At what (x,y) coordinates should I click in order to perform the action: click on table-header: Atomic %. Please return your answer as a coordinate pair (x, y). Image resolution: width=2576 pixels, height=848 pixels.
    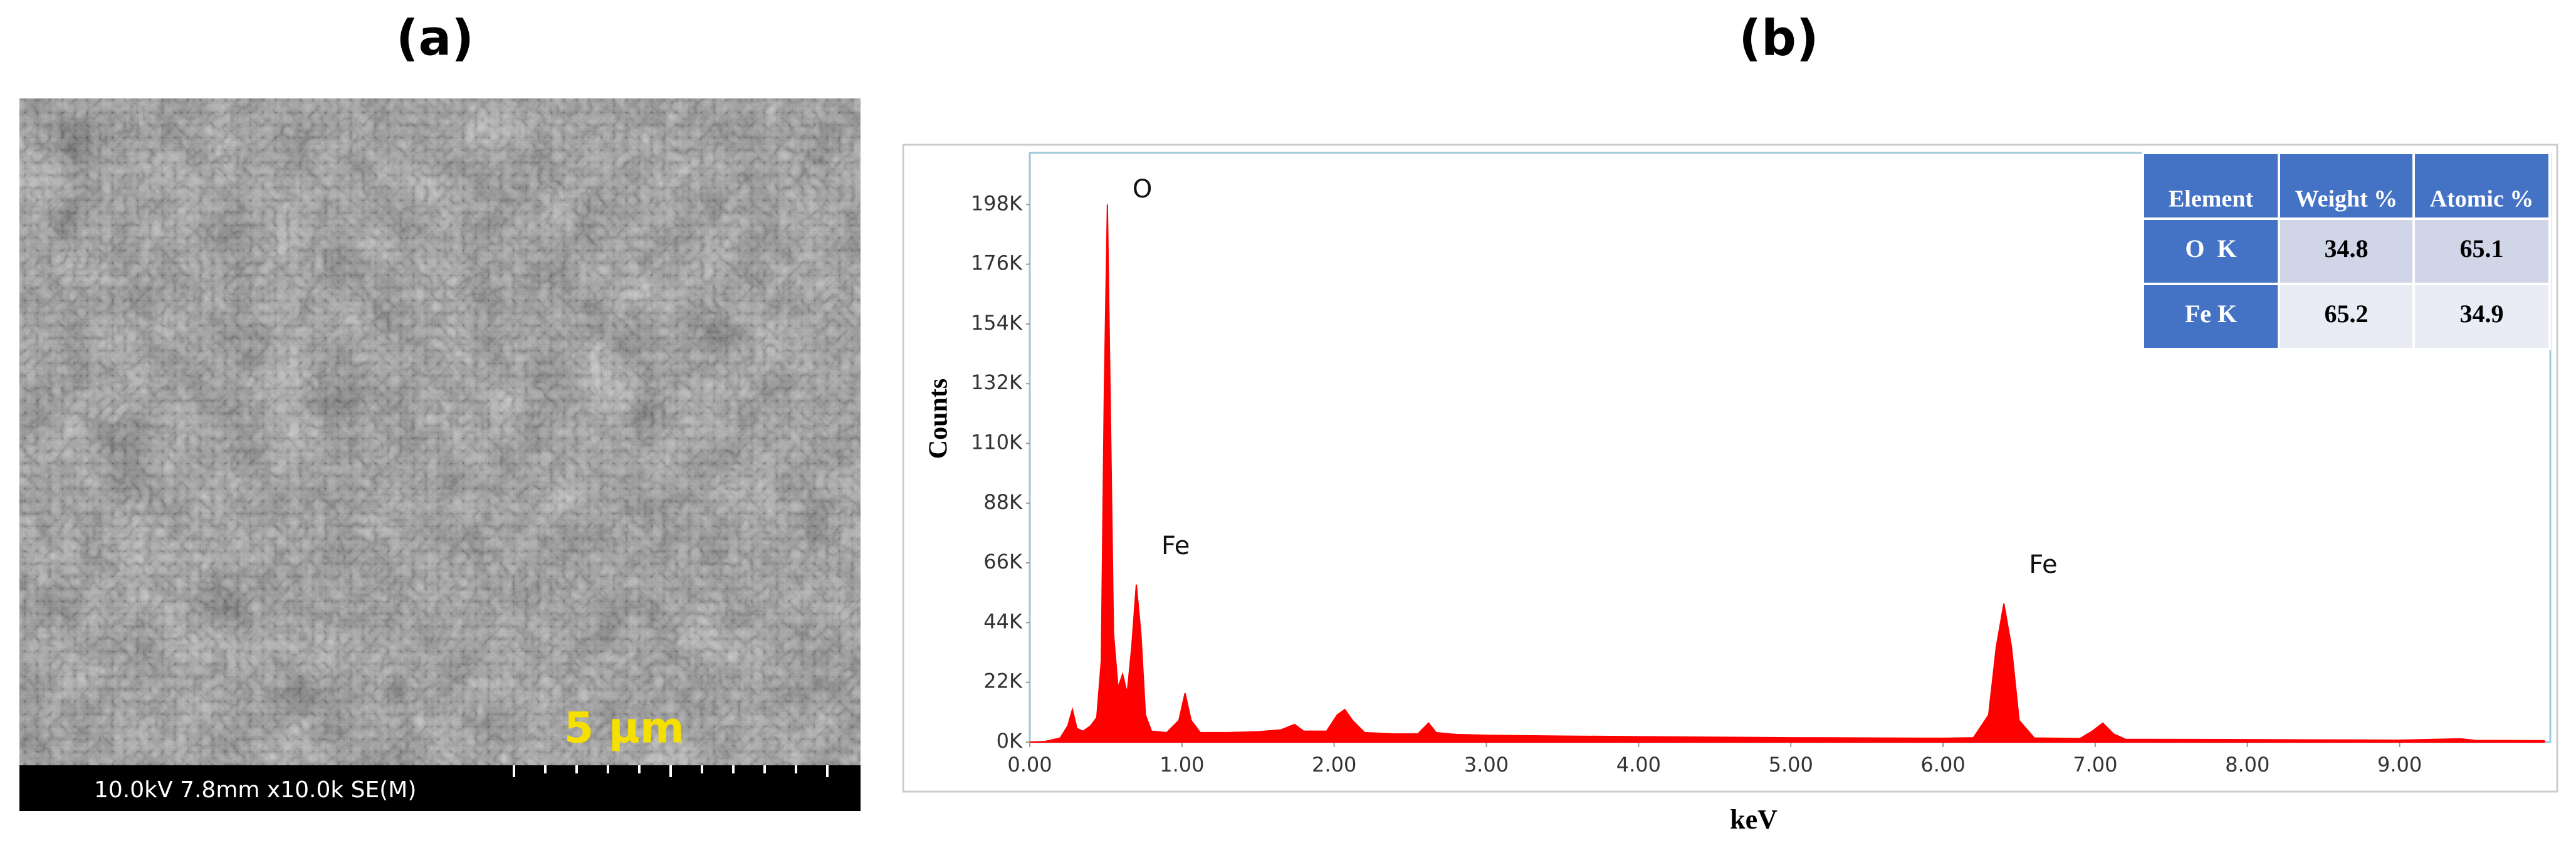
    Looking at the image, I should click on (2482, 199).